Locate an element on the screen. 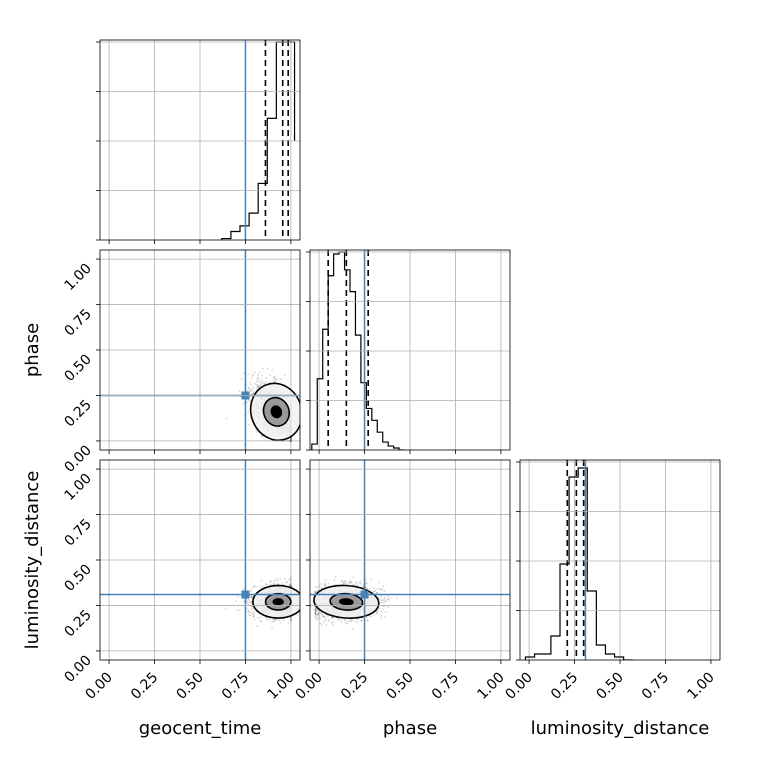 The height and width of the screenshot is (760, 760). panel-luminosity_distance-vs-phase is located at coordinates (408, 561).